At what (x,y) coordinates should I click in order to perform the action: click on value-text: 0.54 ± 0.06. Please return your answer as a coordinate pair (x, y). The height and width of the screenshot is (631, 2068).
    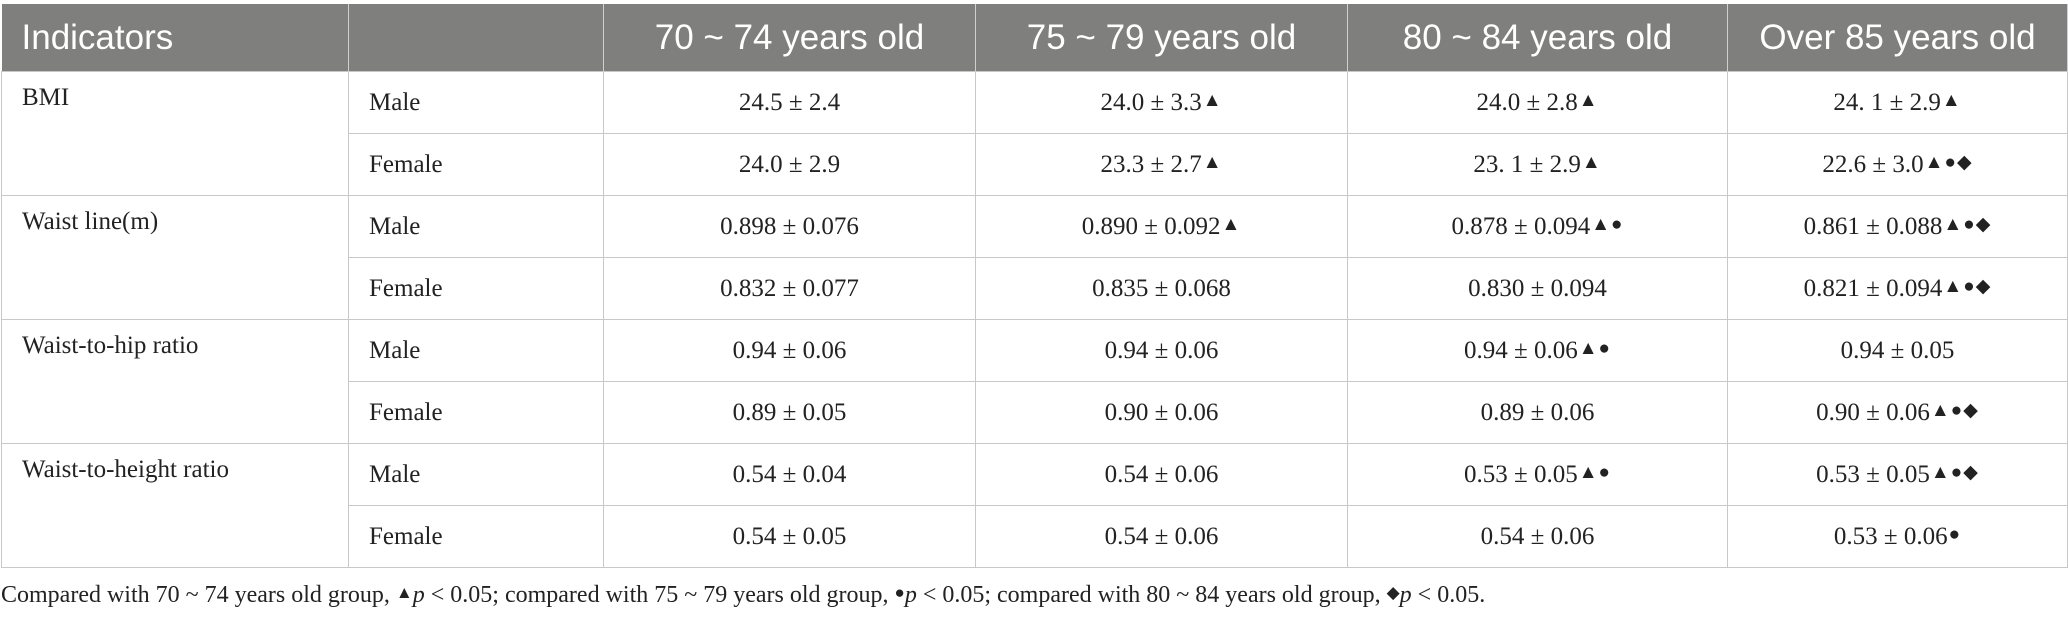
    Looking at the image, I should click on (1161, 474).